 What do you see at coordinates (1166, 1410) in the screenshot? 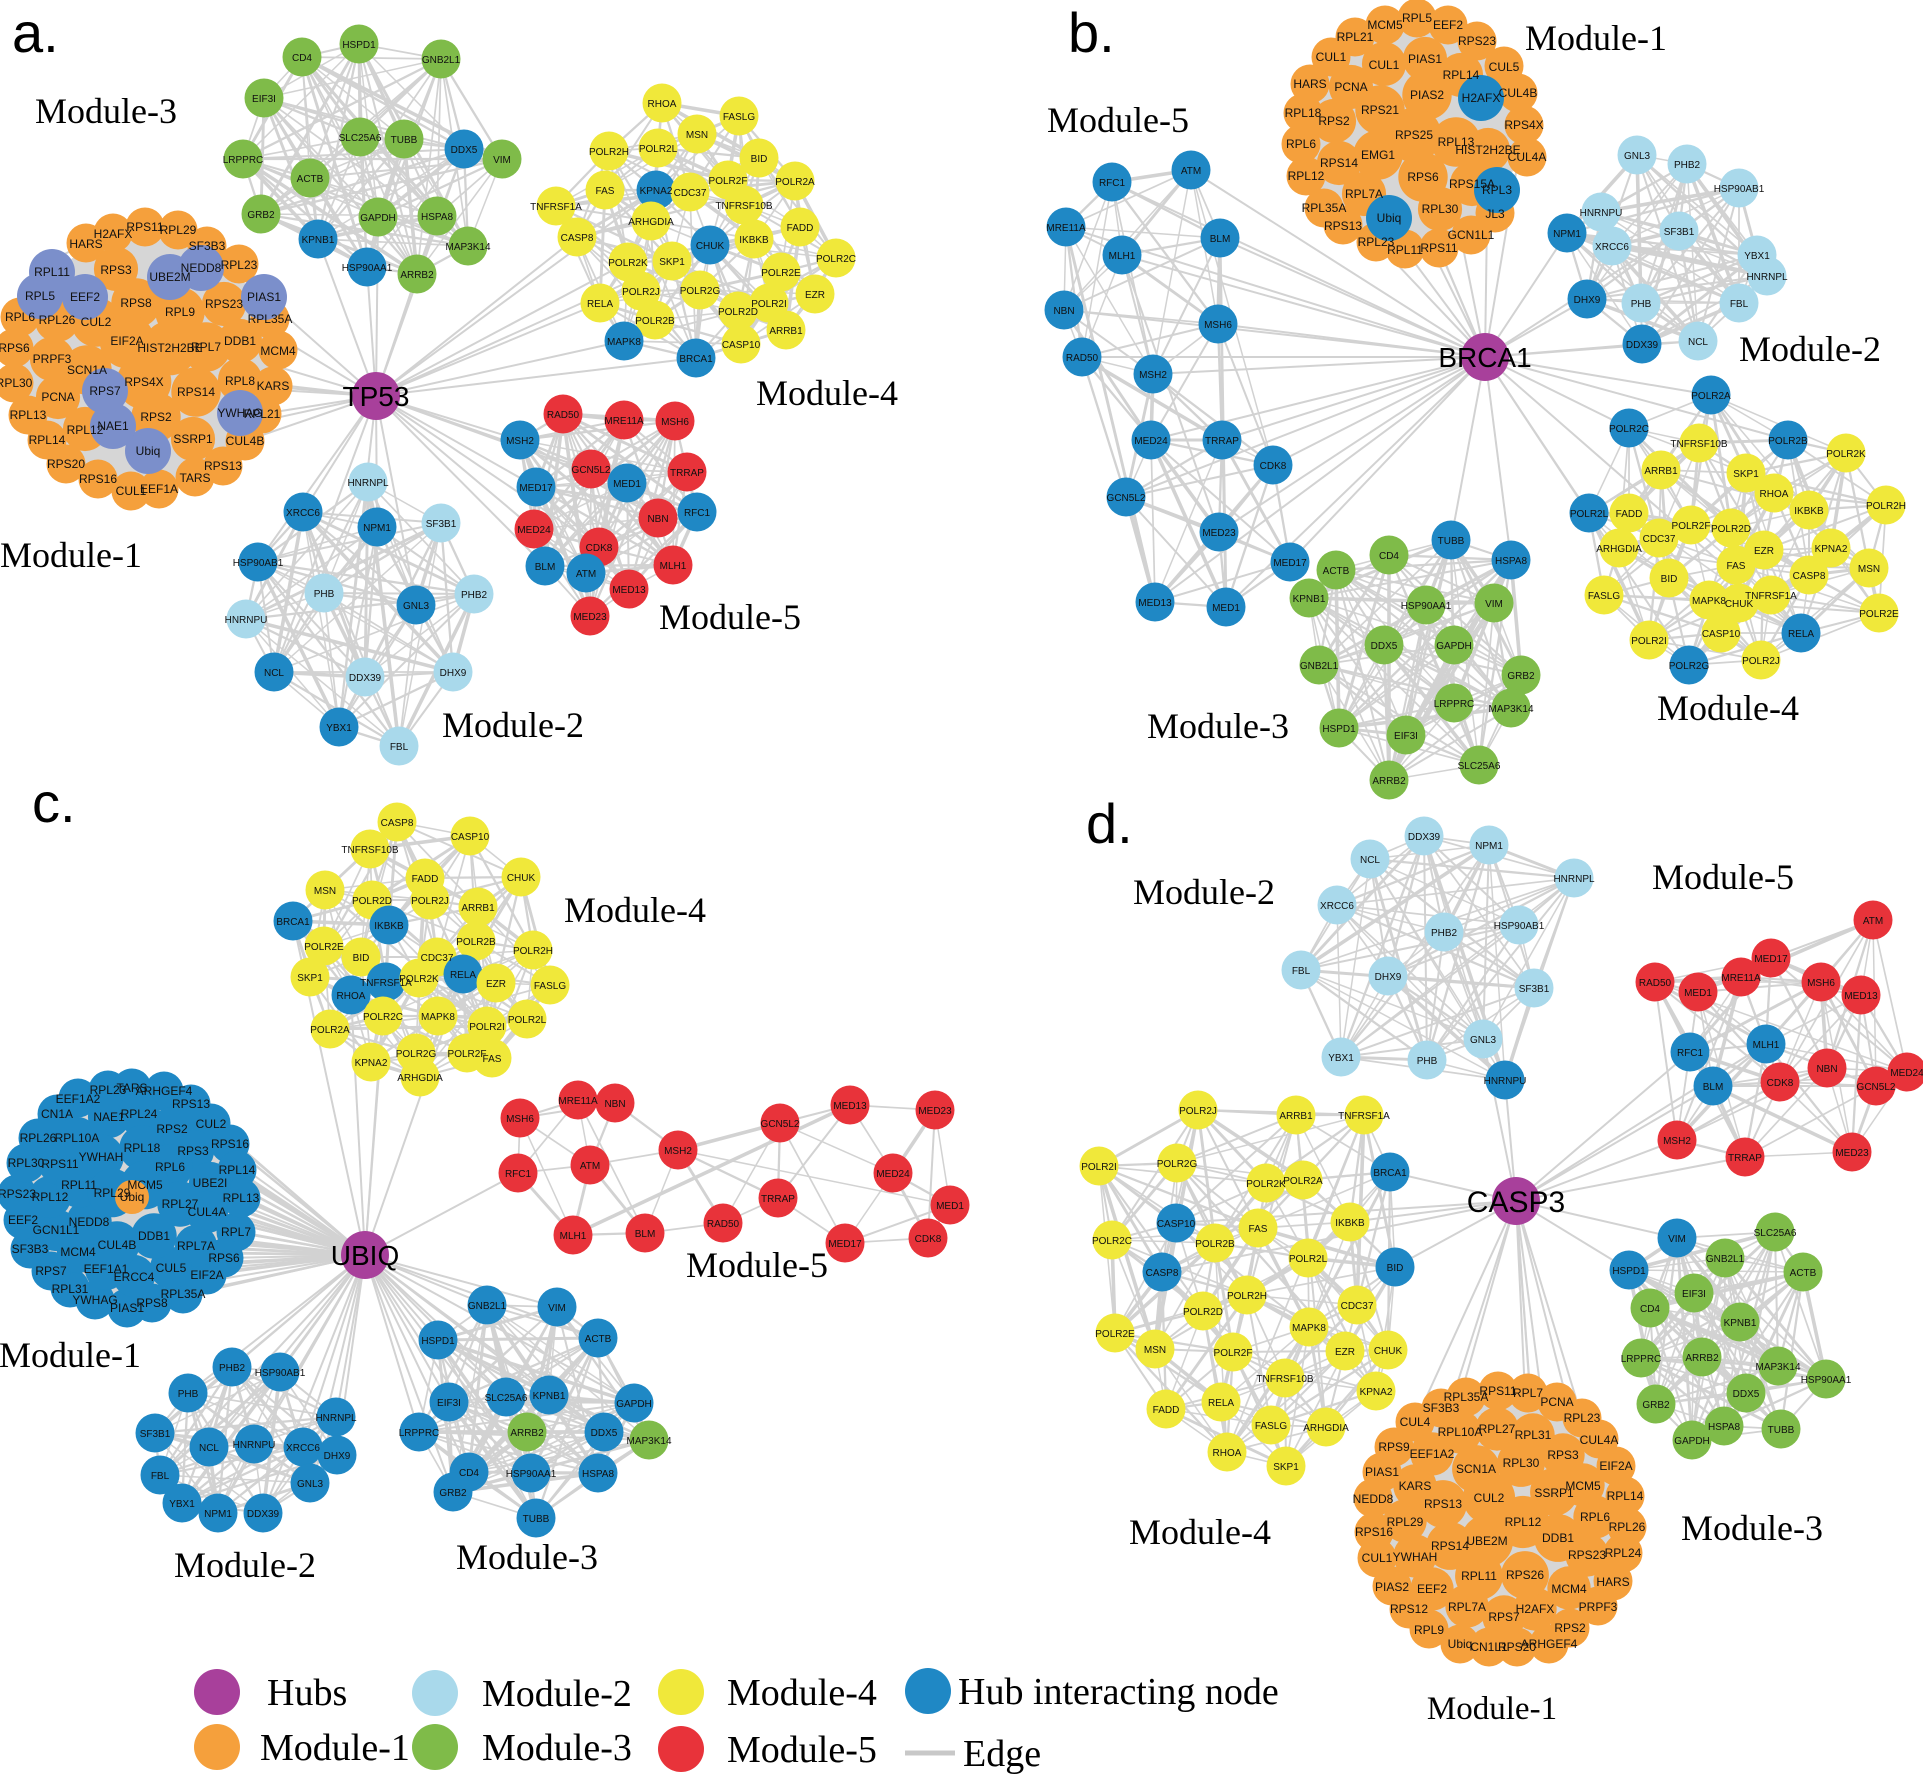
I see `svg-text: FADD` at bounding box center [1166, 1410].